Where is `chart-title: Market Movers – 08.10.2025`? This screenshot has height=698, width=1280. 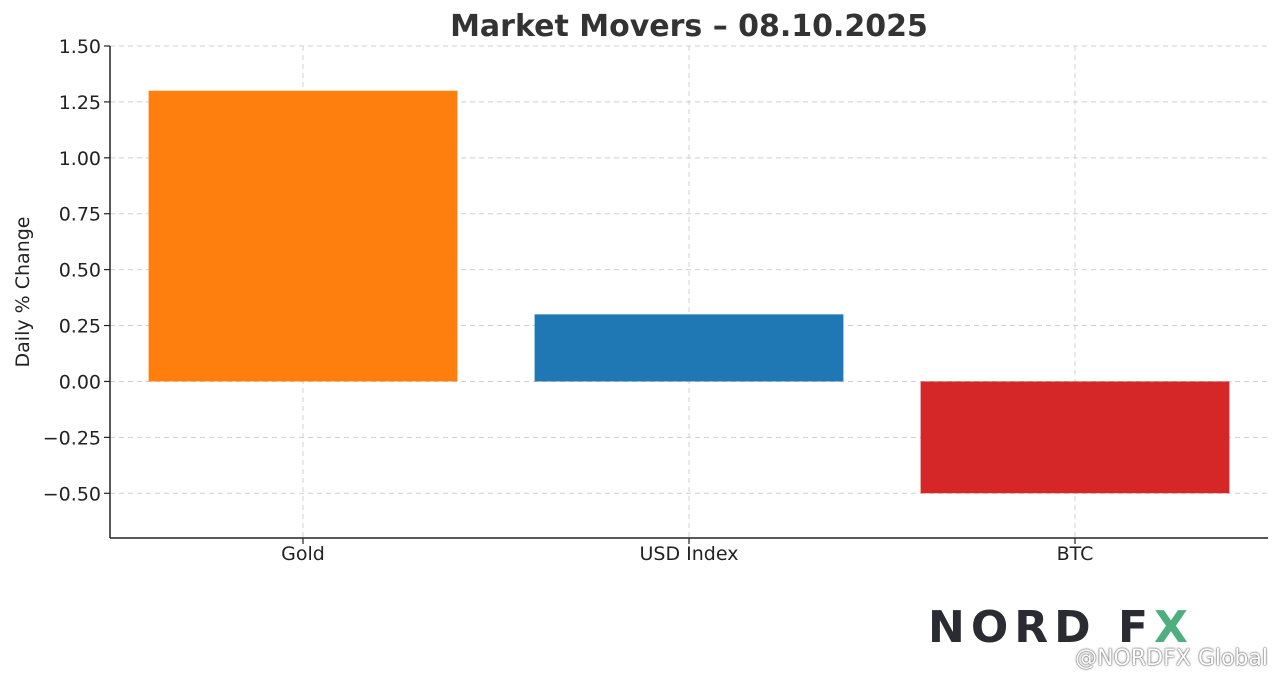
chart-title: Market Movers – 08.10.2025 is located at coordinates (689, 26).